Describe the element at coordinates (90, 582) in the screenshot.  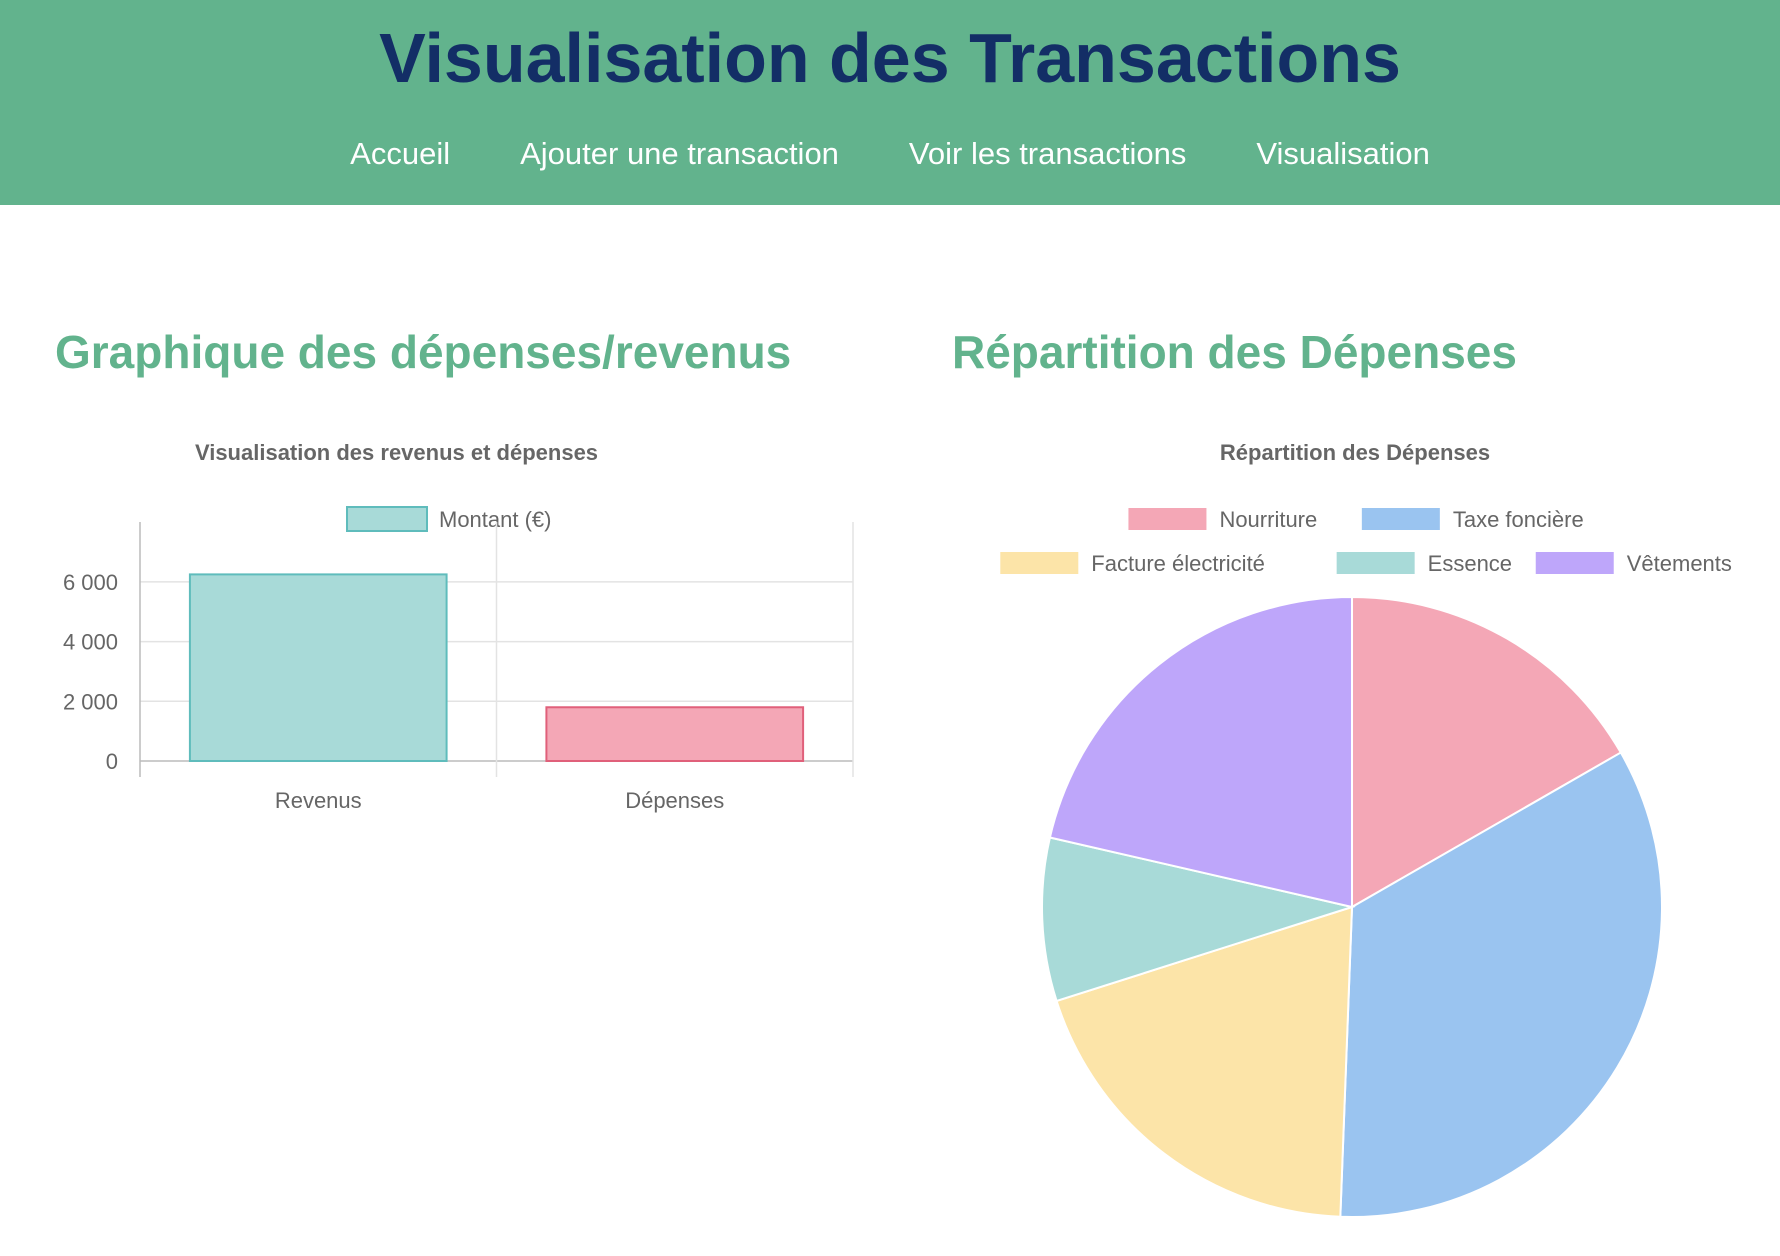
I see `y-tick-label: 6 000` at that location.